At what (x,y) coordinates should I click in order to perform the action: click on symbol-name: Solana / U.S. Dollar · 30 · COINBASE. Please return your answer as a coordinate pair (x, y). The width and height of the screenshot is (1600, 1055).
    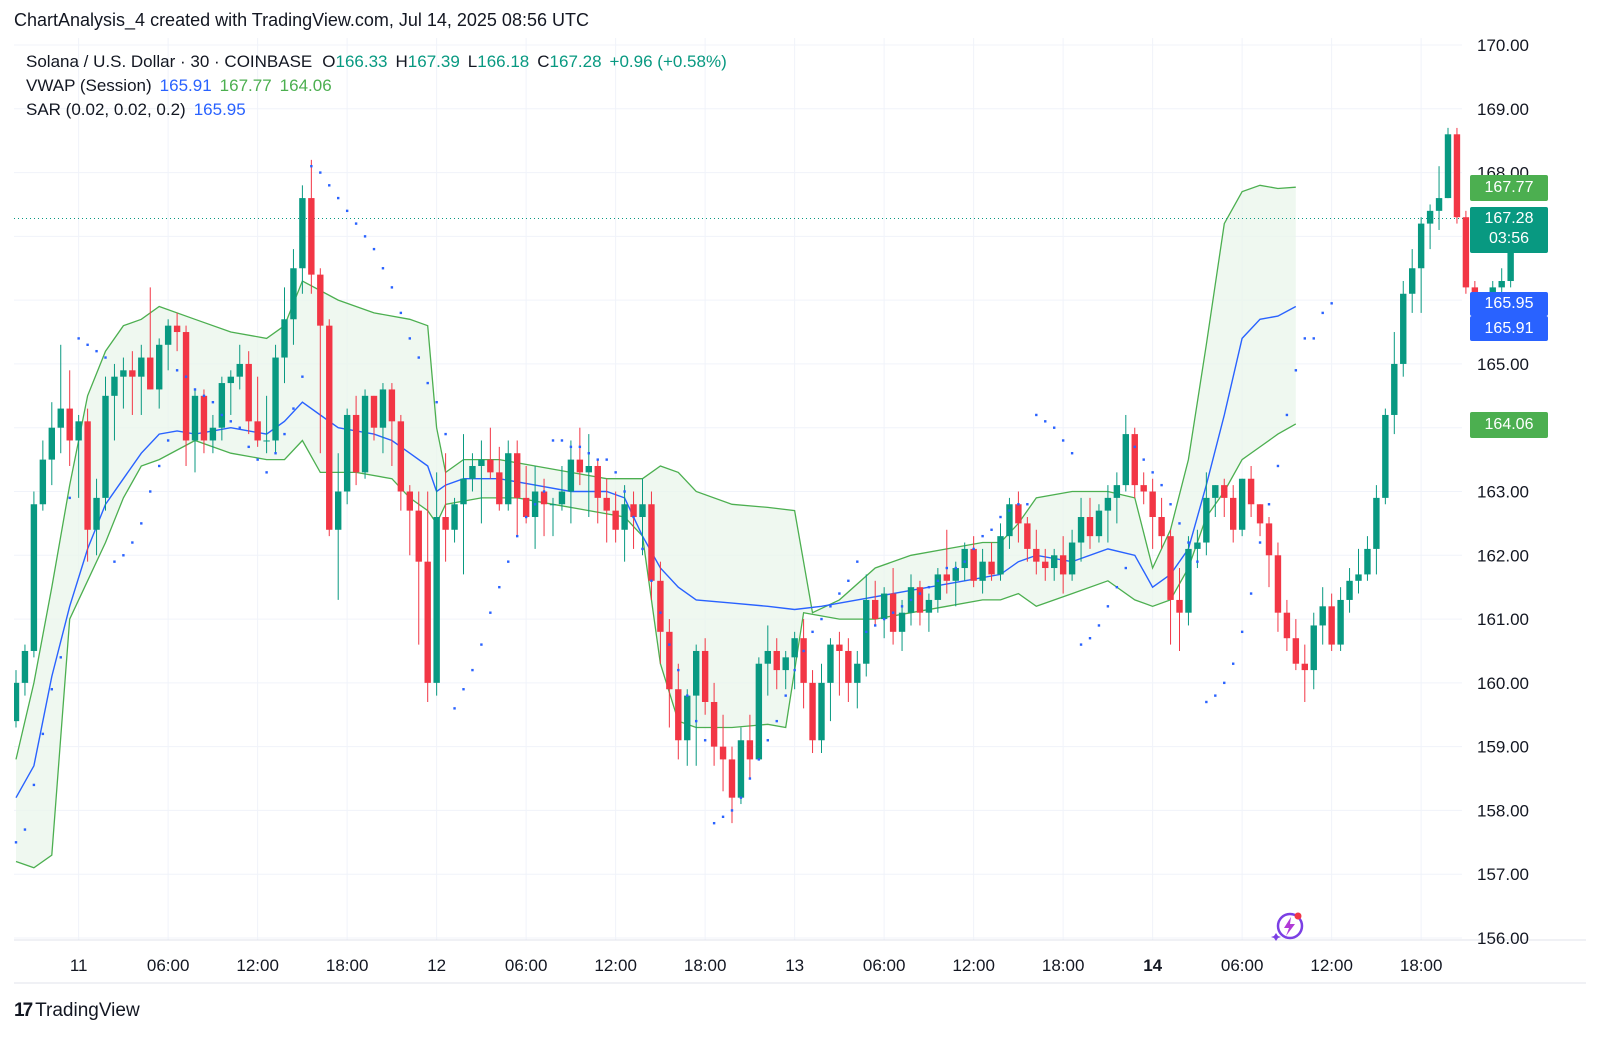
    Looking at the image, I should click on (169, 61).